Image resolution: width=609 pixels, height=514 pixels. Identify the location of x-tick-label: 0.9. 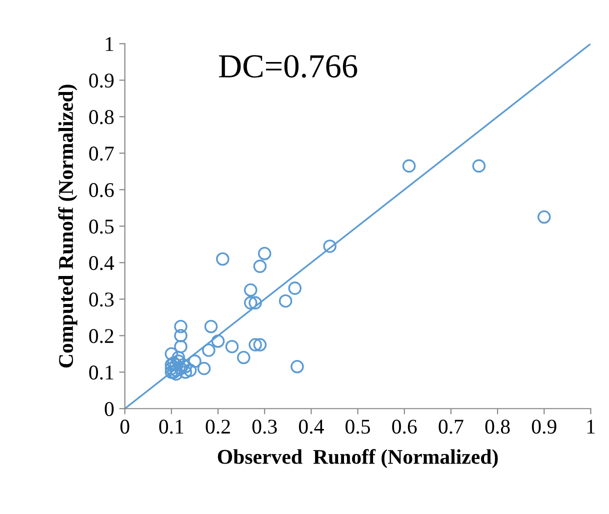
(544, 427).